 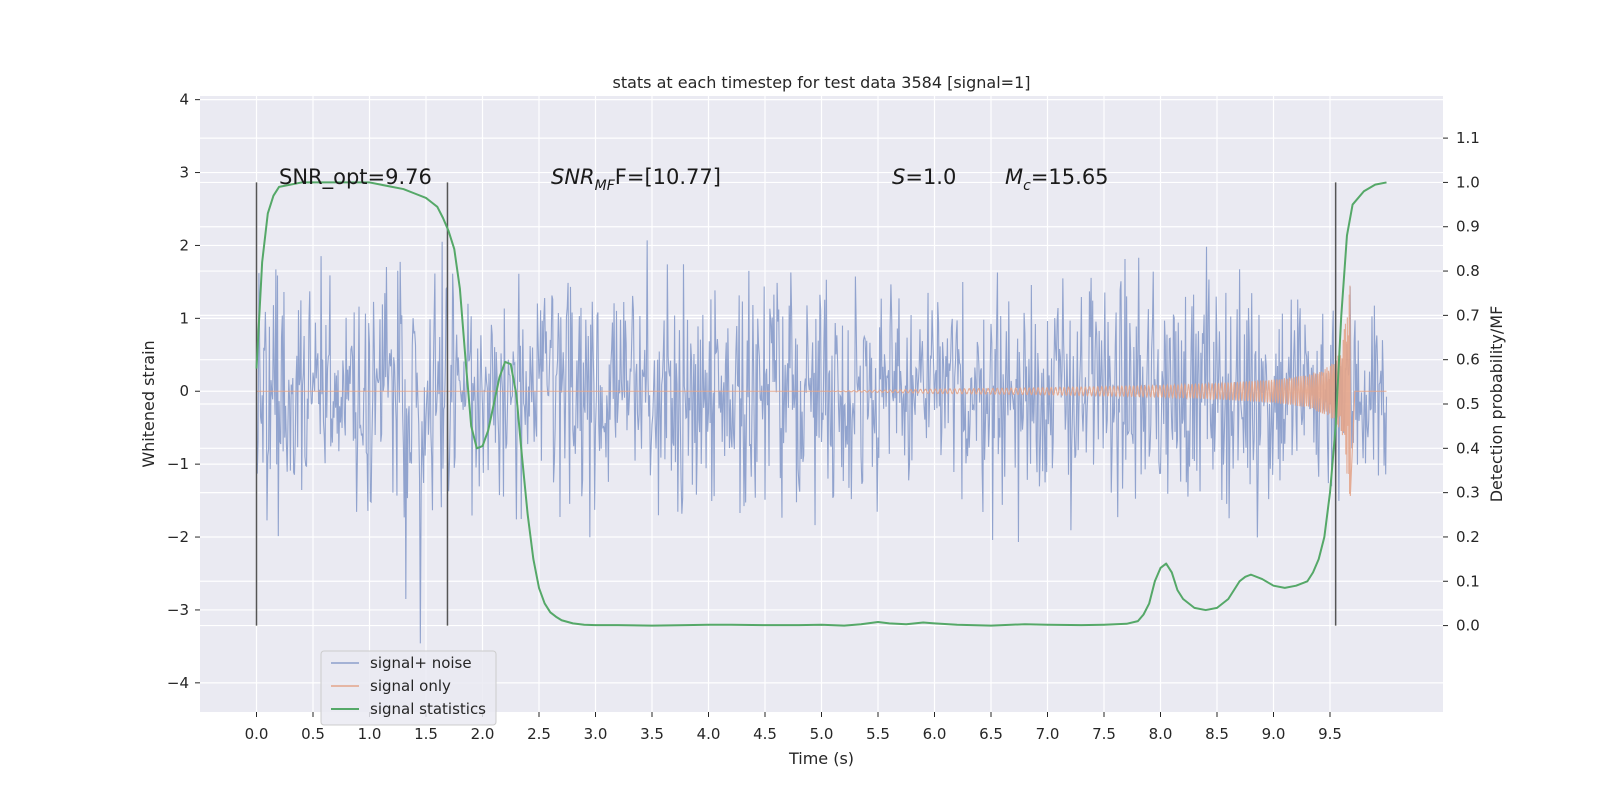 What do you see at coordinates (426, 734) in the screenshot?
I see `x-tick-label-3: 1.5` at bounding box center [426, 734].